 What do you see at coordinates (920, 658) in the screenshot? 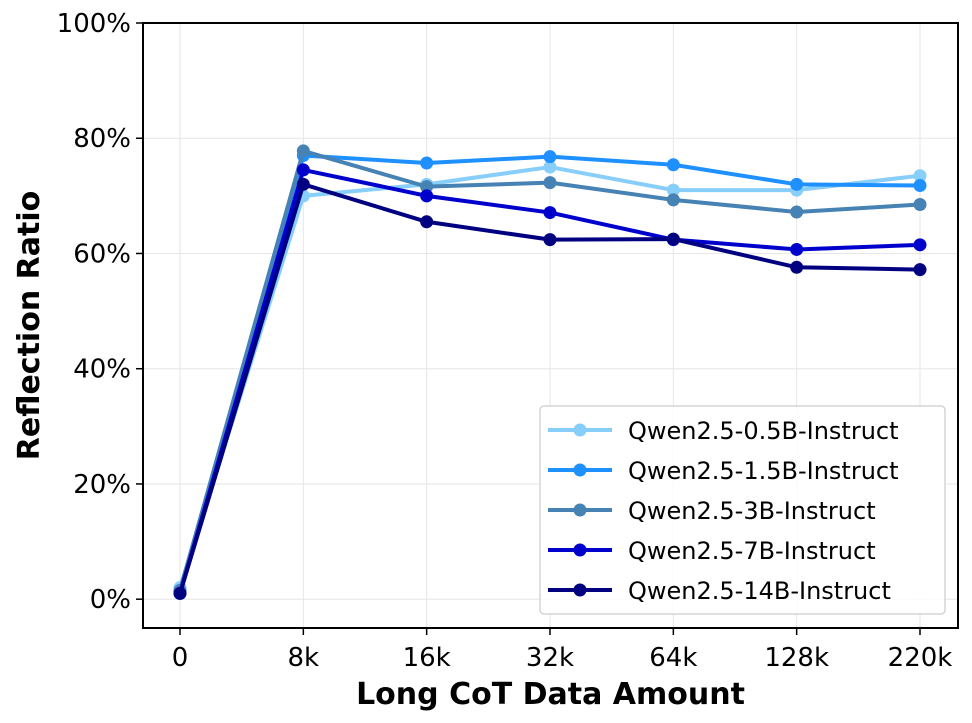
I see `x-tick-label: 220k` at bounding box center [920, 658].